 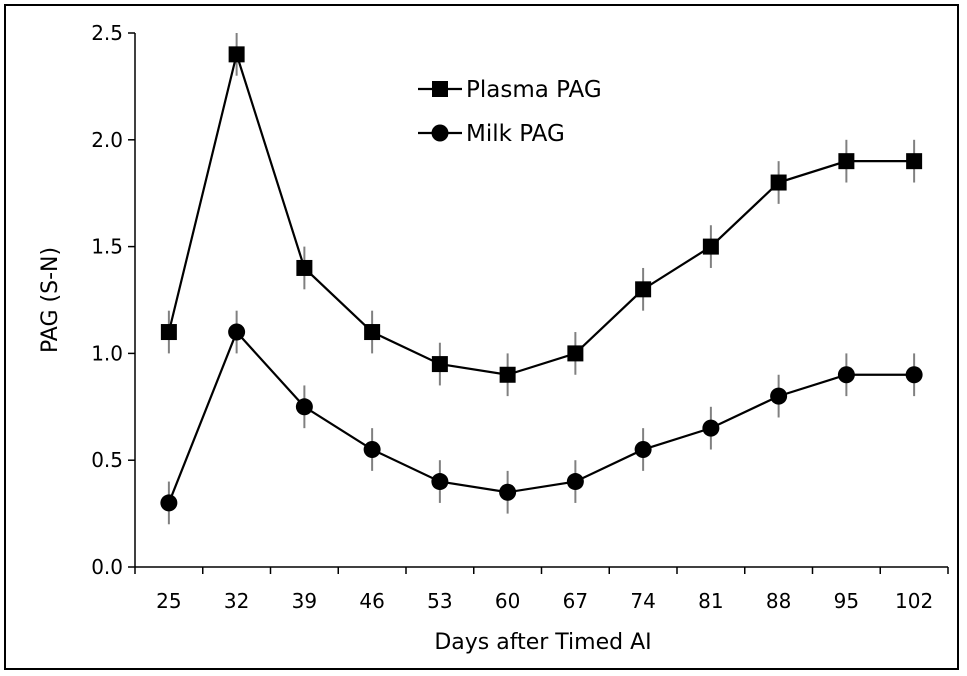 I want to click on x-tick-label: 67, so click(x=575, y=601).